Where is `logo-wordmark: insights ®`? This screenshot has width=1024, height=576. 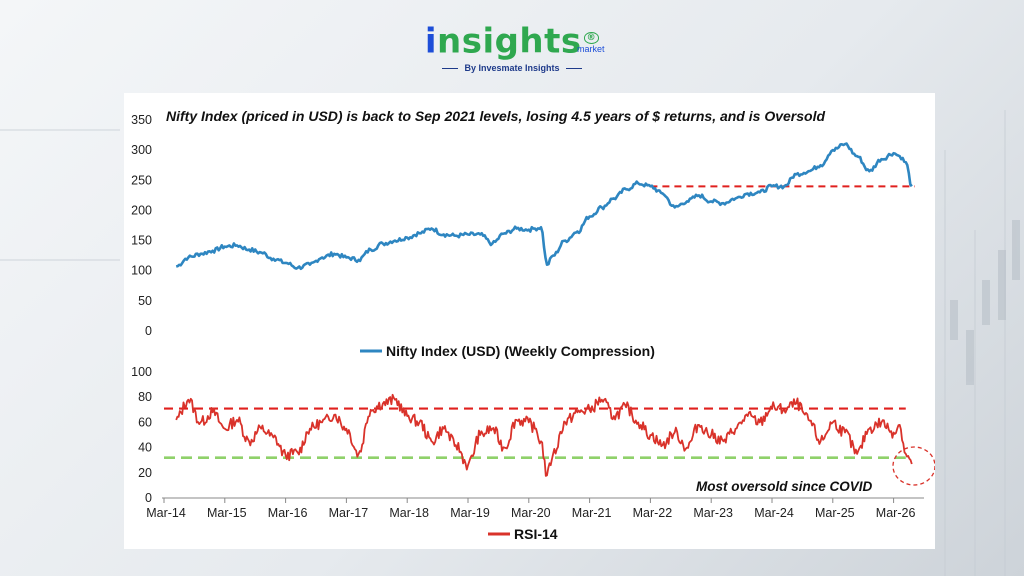
logo-wordmark: insights ® is located at coordinates (512, 39).